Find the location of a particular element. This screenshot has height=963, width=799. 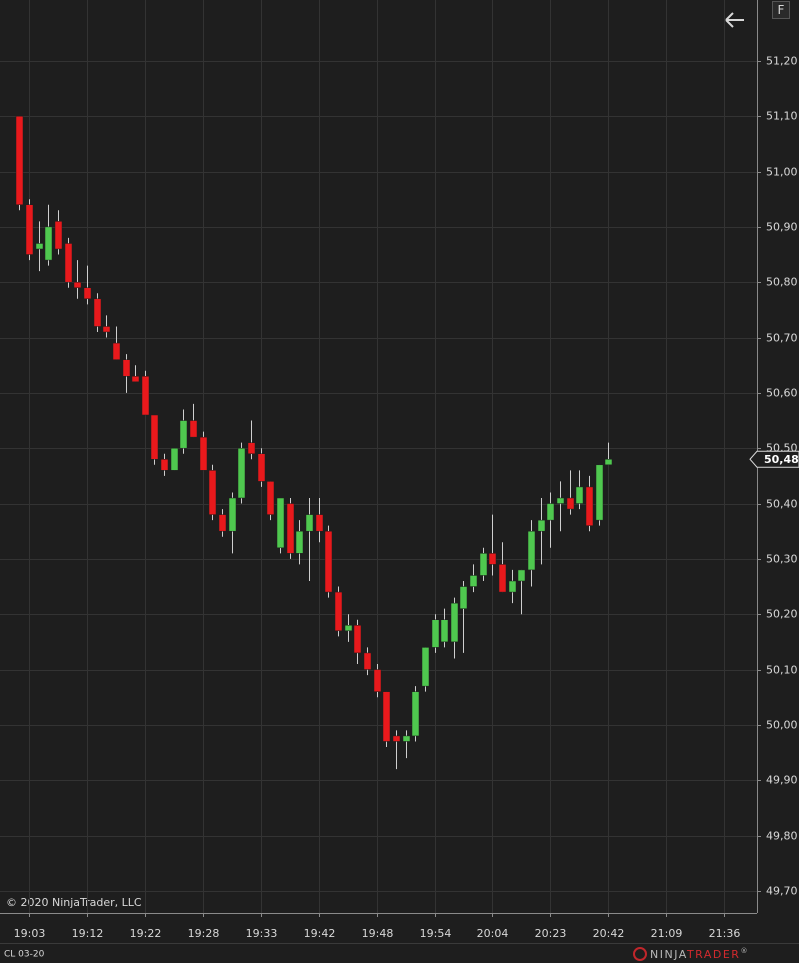

last-price-marker is located at coordinates (774, 459).